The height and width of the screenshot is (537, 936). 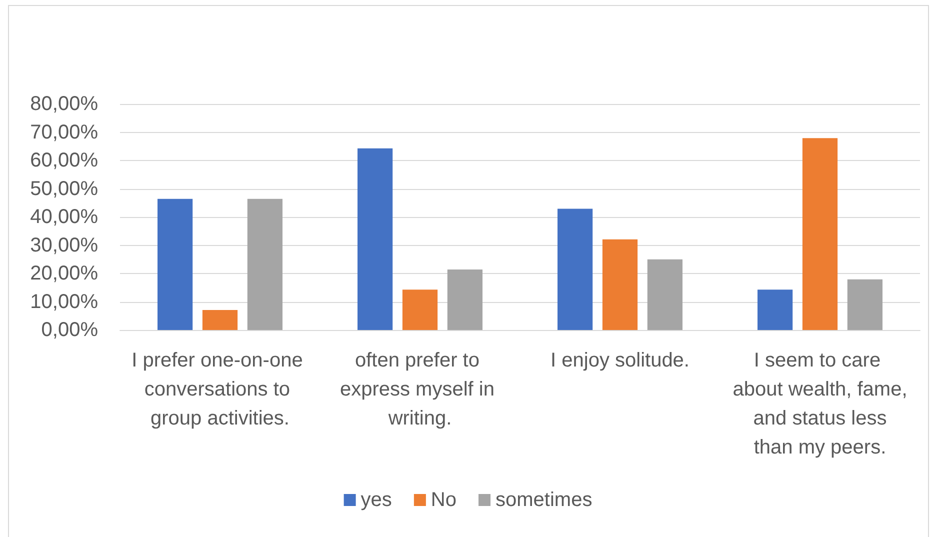 I want to click on y-tick-label: 30,00%, so click(x=64, y=245).